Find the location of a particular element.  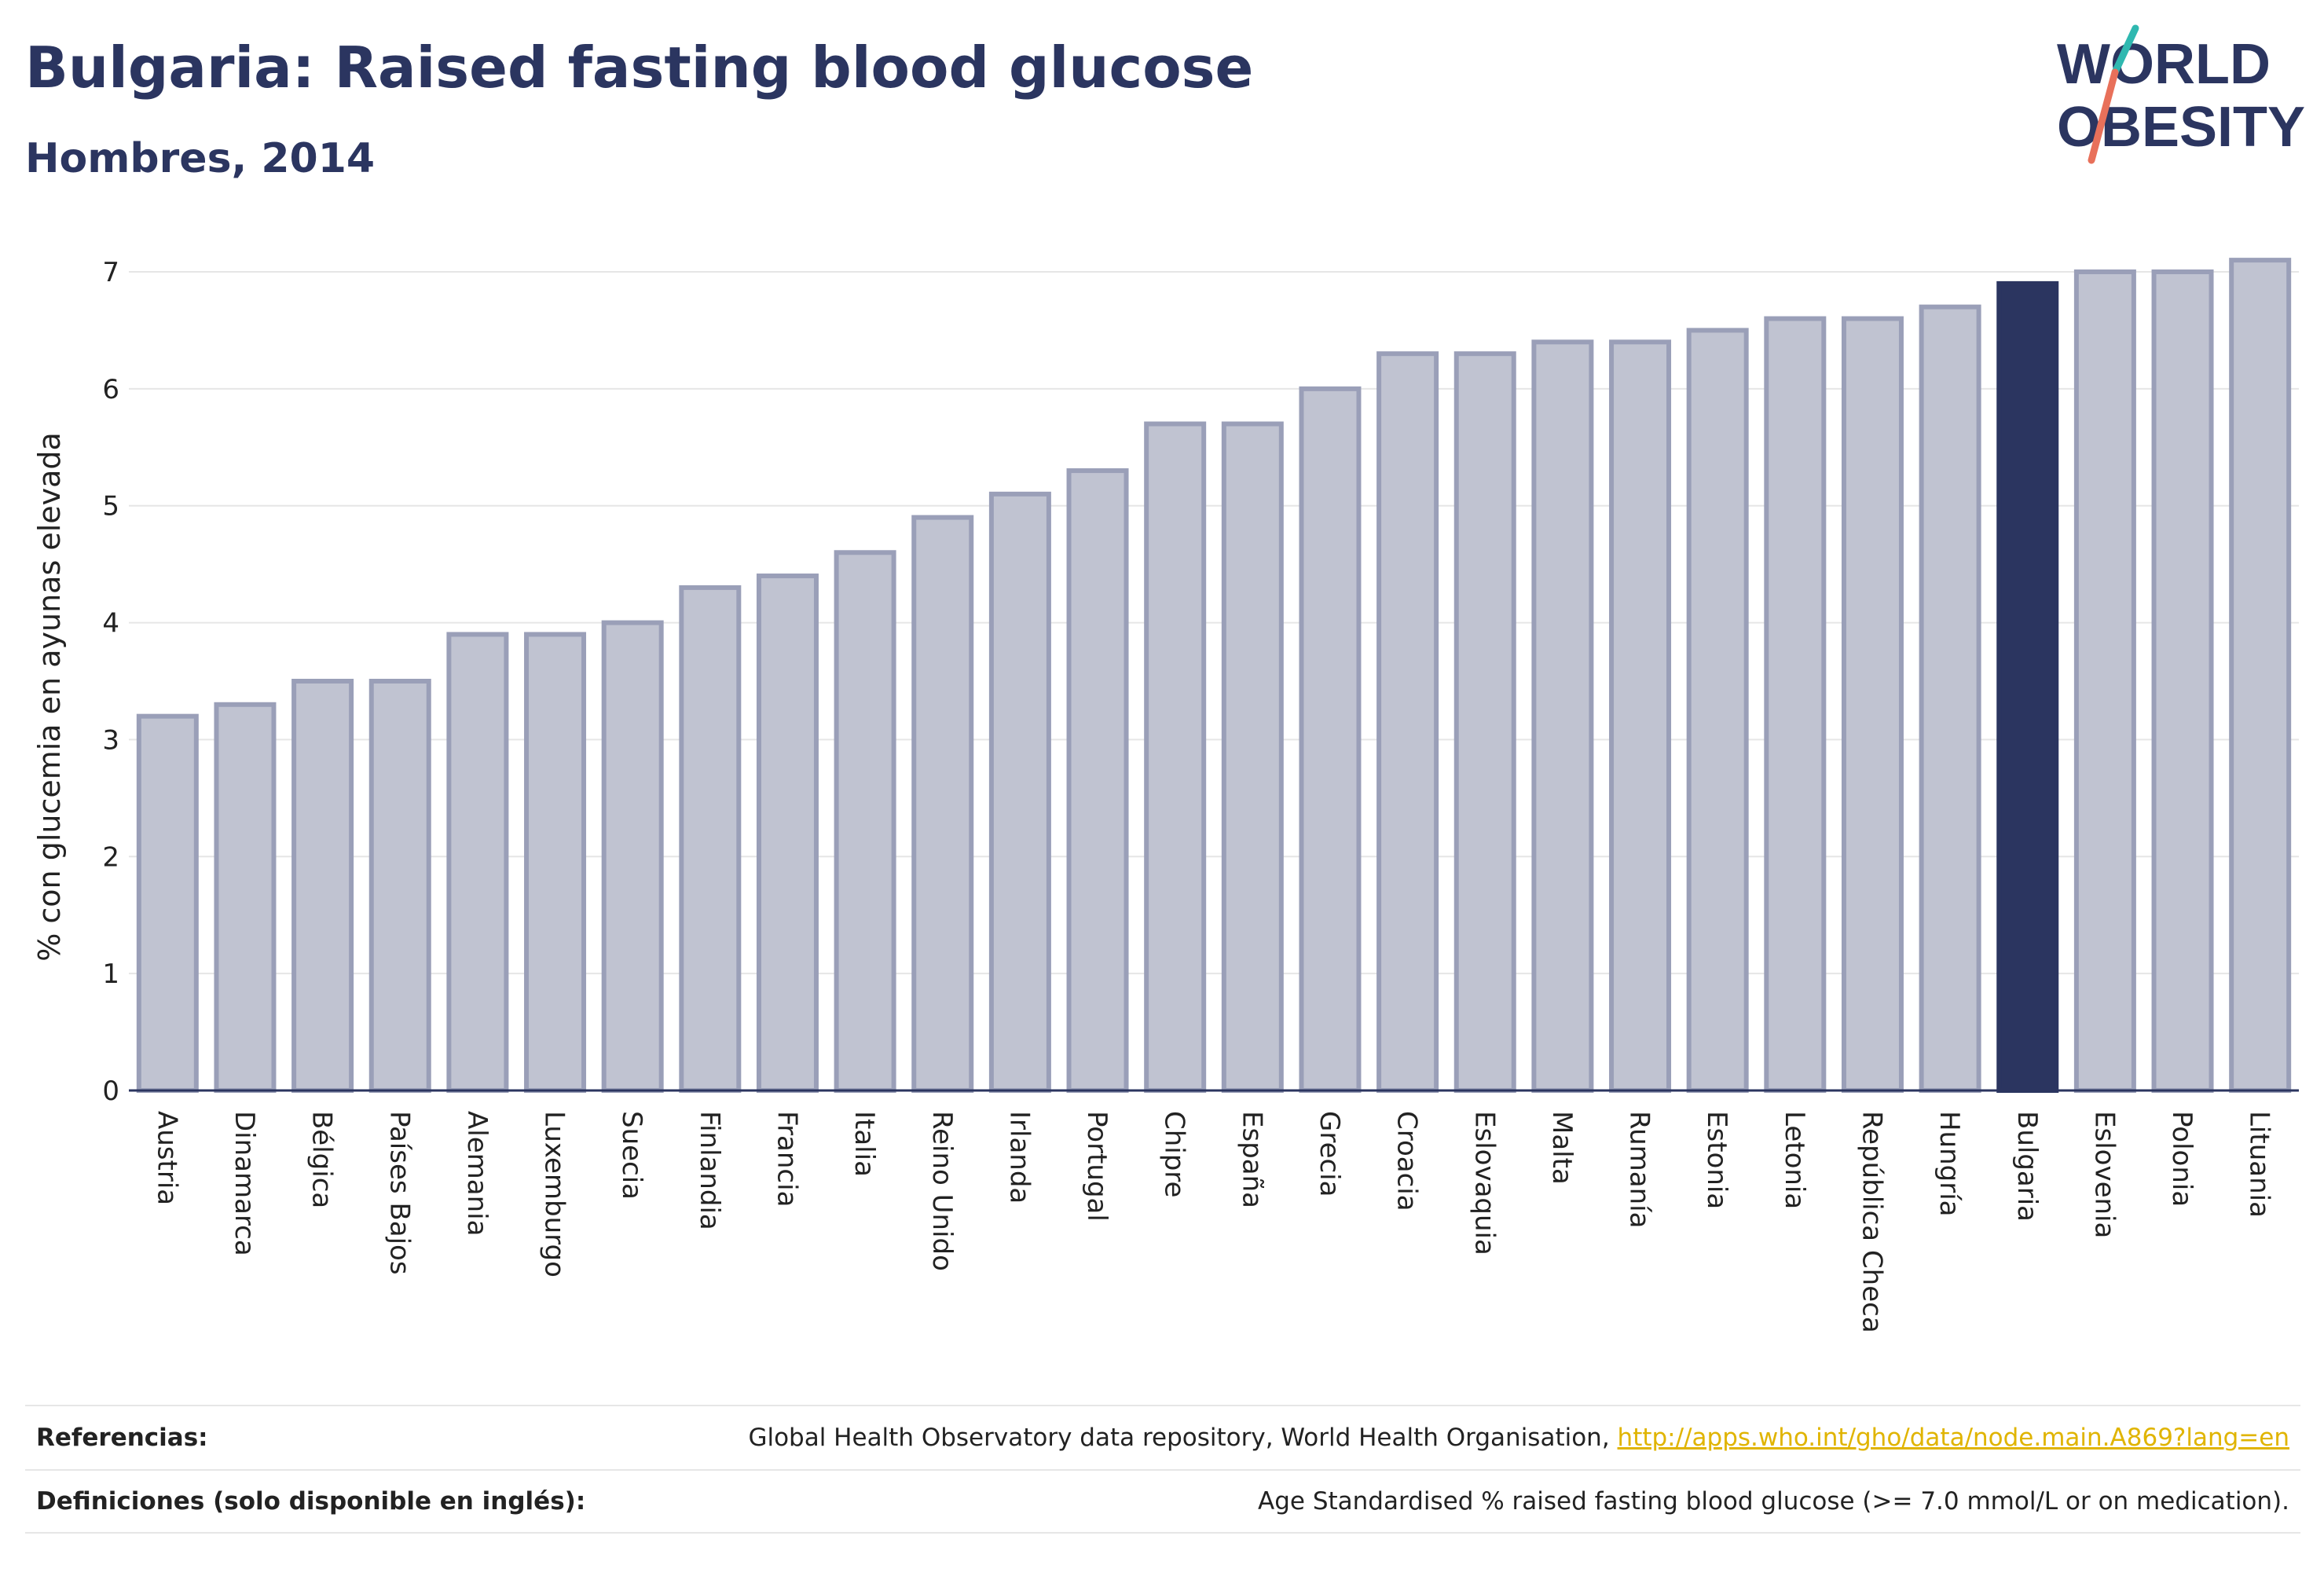

y-tick-label: 2 is located at coordinates (110, 857).